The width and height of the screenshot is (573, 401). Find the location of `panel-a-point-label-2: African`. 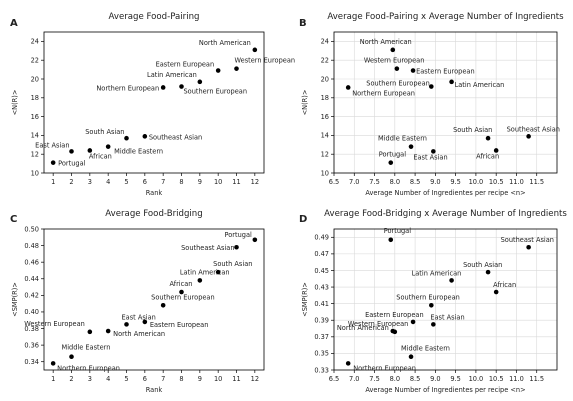

panel-a-point-label-2: African is located at coordinates (100, 156).